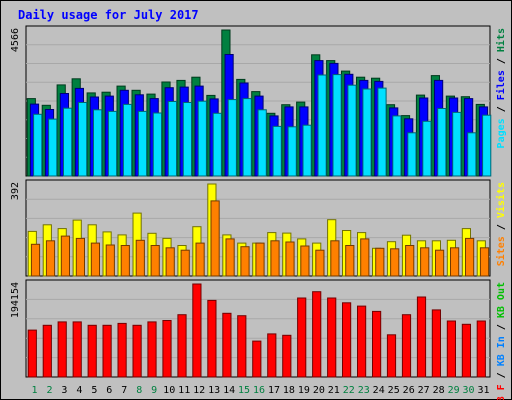 The image size is (512, 400). What do you see at coordinates (454, 390) in the screenshot?
I see `day-label-29: 29` at bounding box center [454, 390].